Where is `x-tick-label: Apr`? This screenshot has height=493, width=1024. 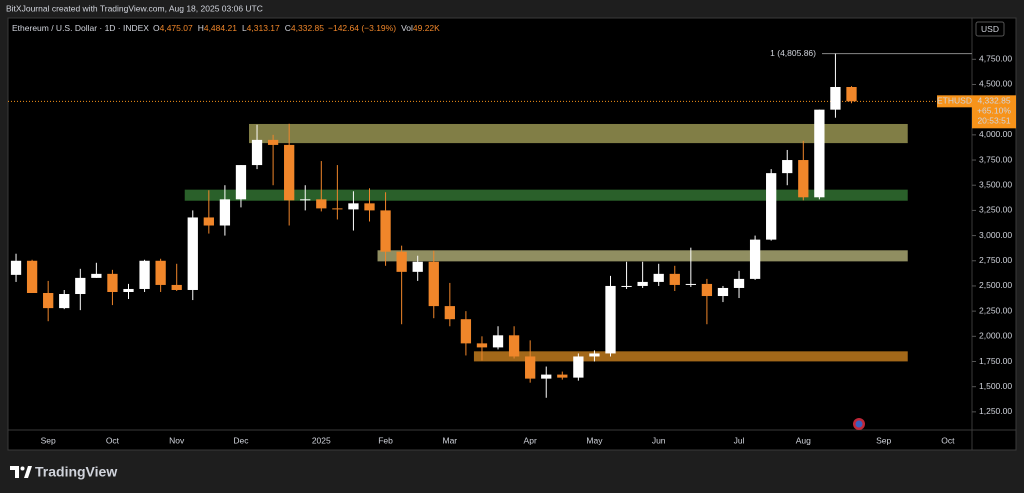 x-tick-label: Apr is located at coordinates (530, 440).